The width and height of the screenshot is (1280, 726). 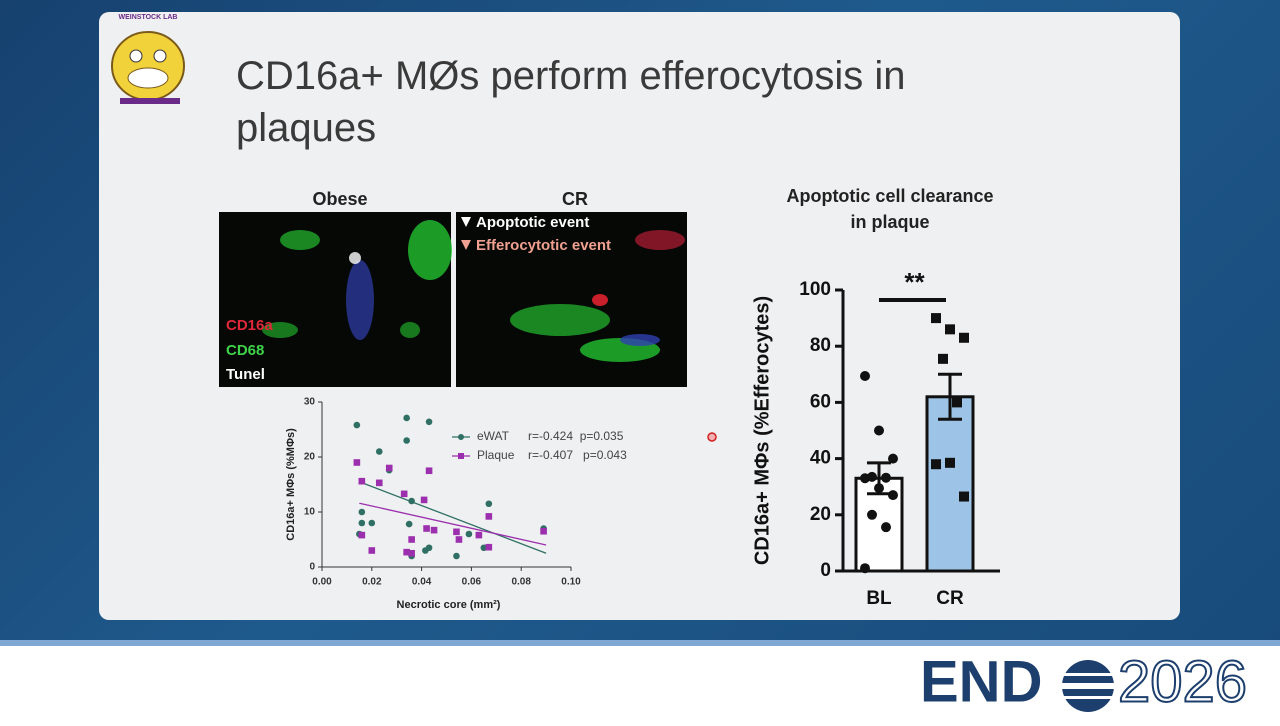 What do you see at coordinates (571, 299) in the screenshot?
I see `micrograph-cr` at bounding box center [571, 299].